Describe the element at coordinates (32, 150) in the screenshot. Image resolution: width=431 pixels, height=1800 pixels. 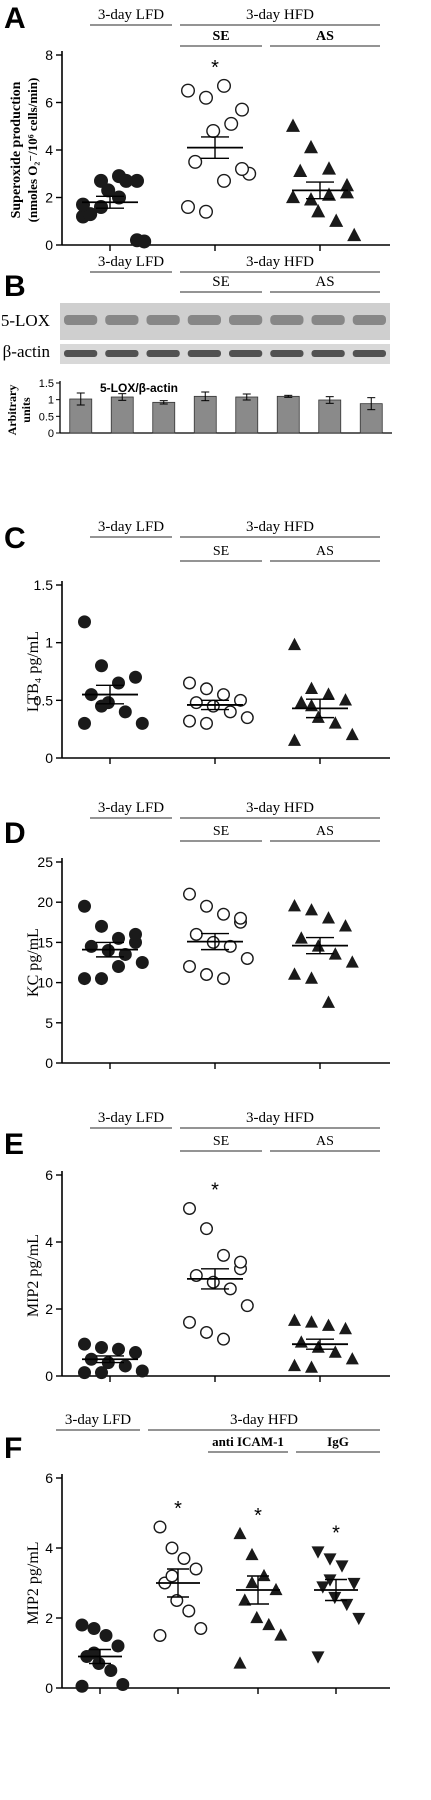
I see `y-axis-label-units: (nmoles O₂⁻/10⁶ cells/min)` at that location.